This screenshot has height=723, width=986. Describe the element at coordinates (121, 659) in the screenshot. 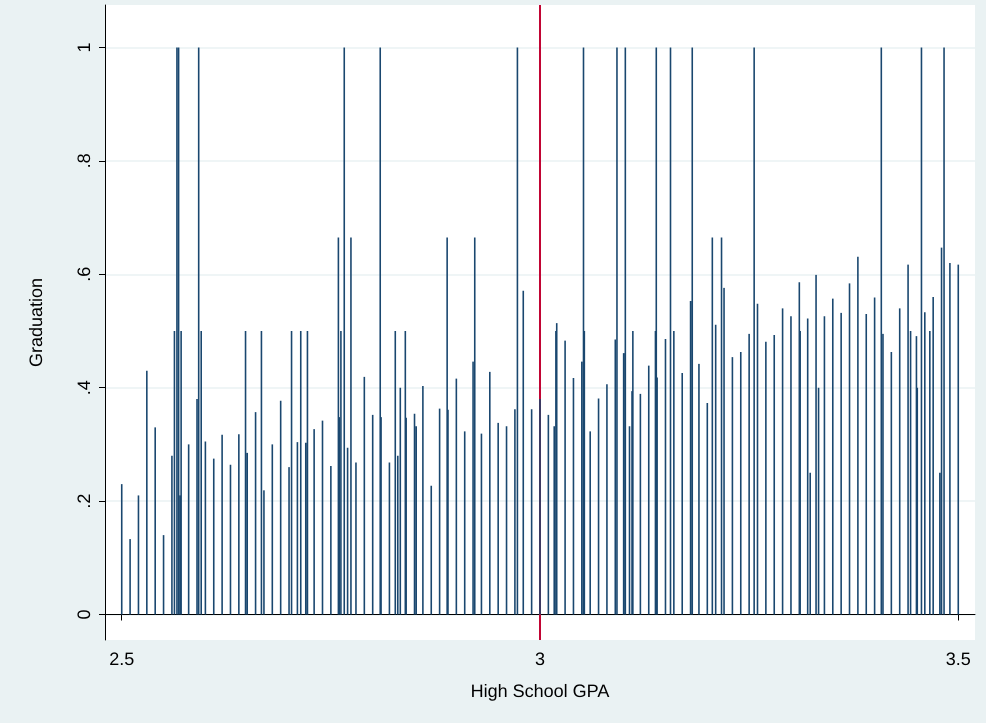

I see `x-tick-label: 2.5` at that location.